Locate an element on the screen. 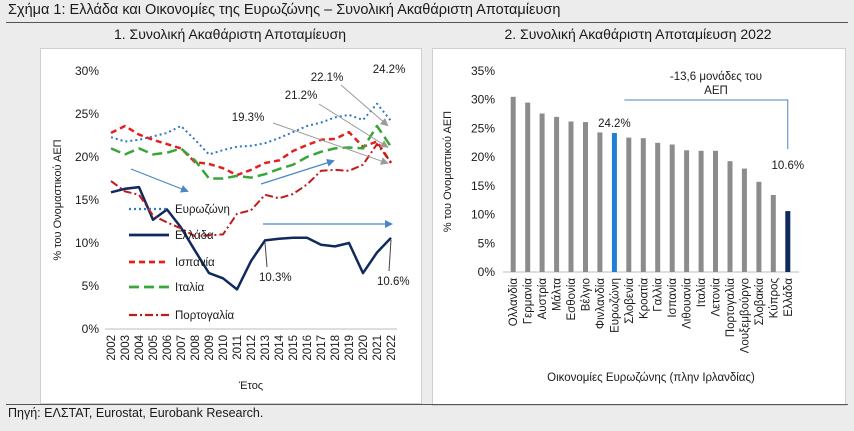 The width and height of the screenshot is (854, 431). legend-label: Πορτογαλία is located at coordinates (205, 316).